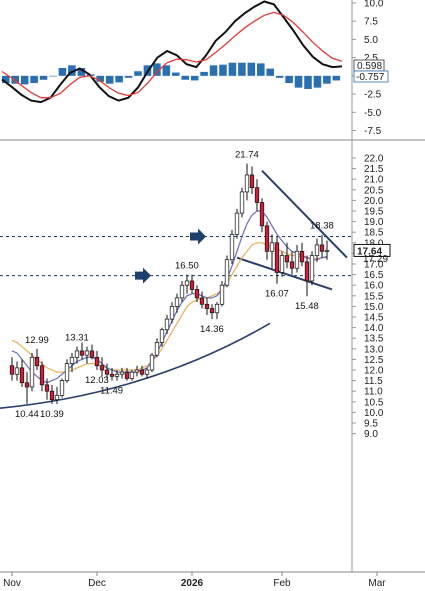  I want to click on price-y-tick-label: 14.5, so click(374, 318).